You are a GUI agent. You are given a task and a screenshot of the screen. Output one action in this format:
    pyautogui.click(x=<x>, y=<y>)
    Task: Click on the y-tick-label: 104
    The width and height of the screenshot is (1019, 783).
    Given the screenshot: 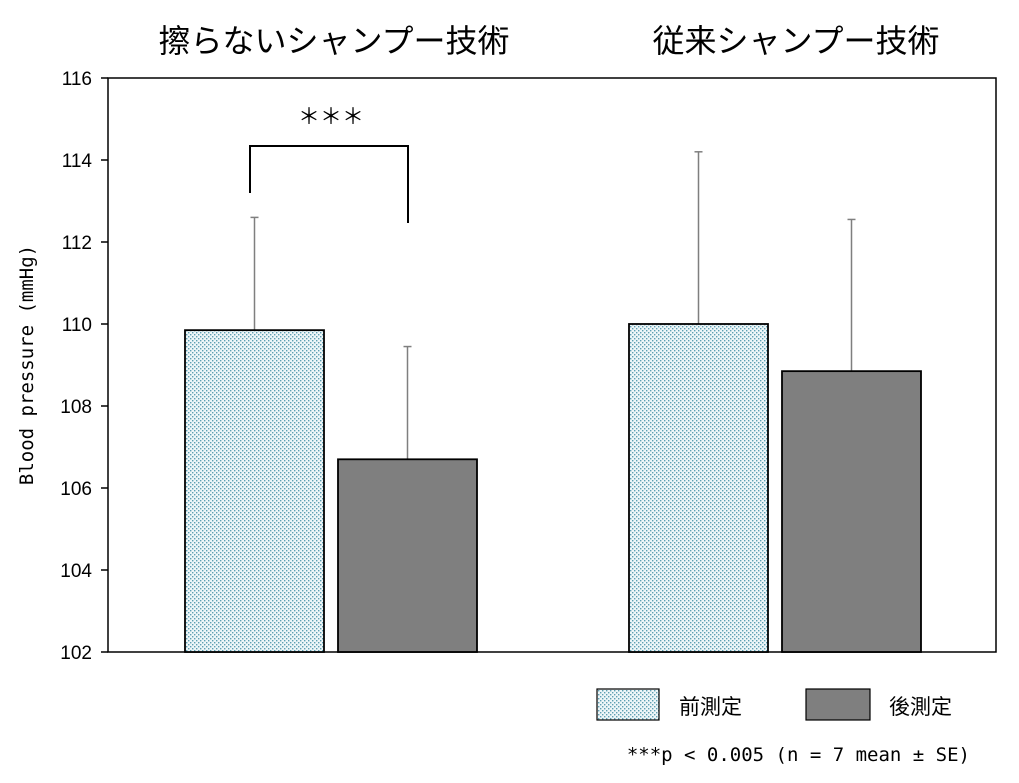 What is the action you would take?
    pyautogui.click(x=76, y=571)
    